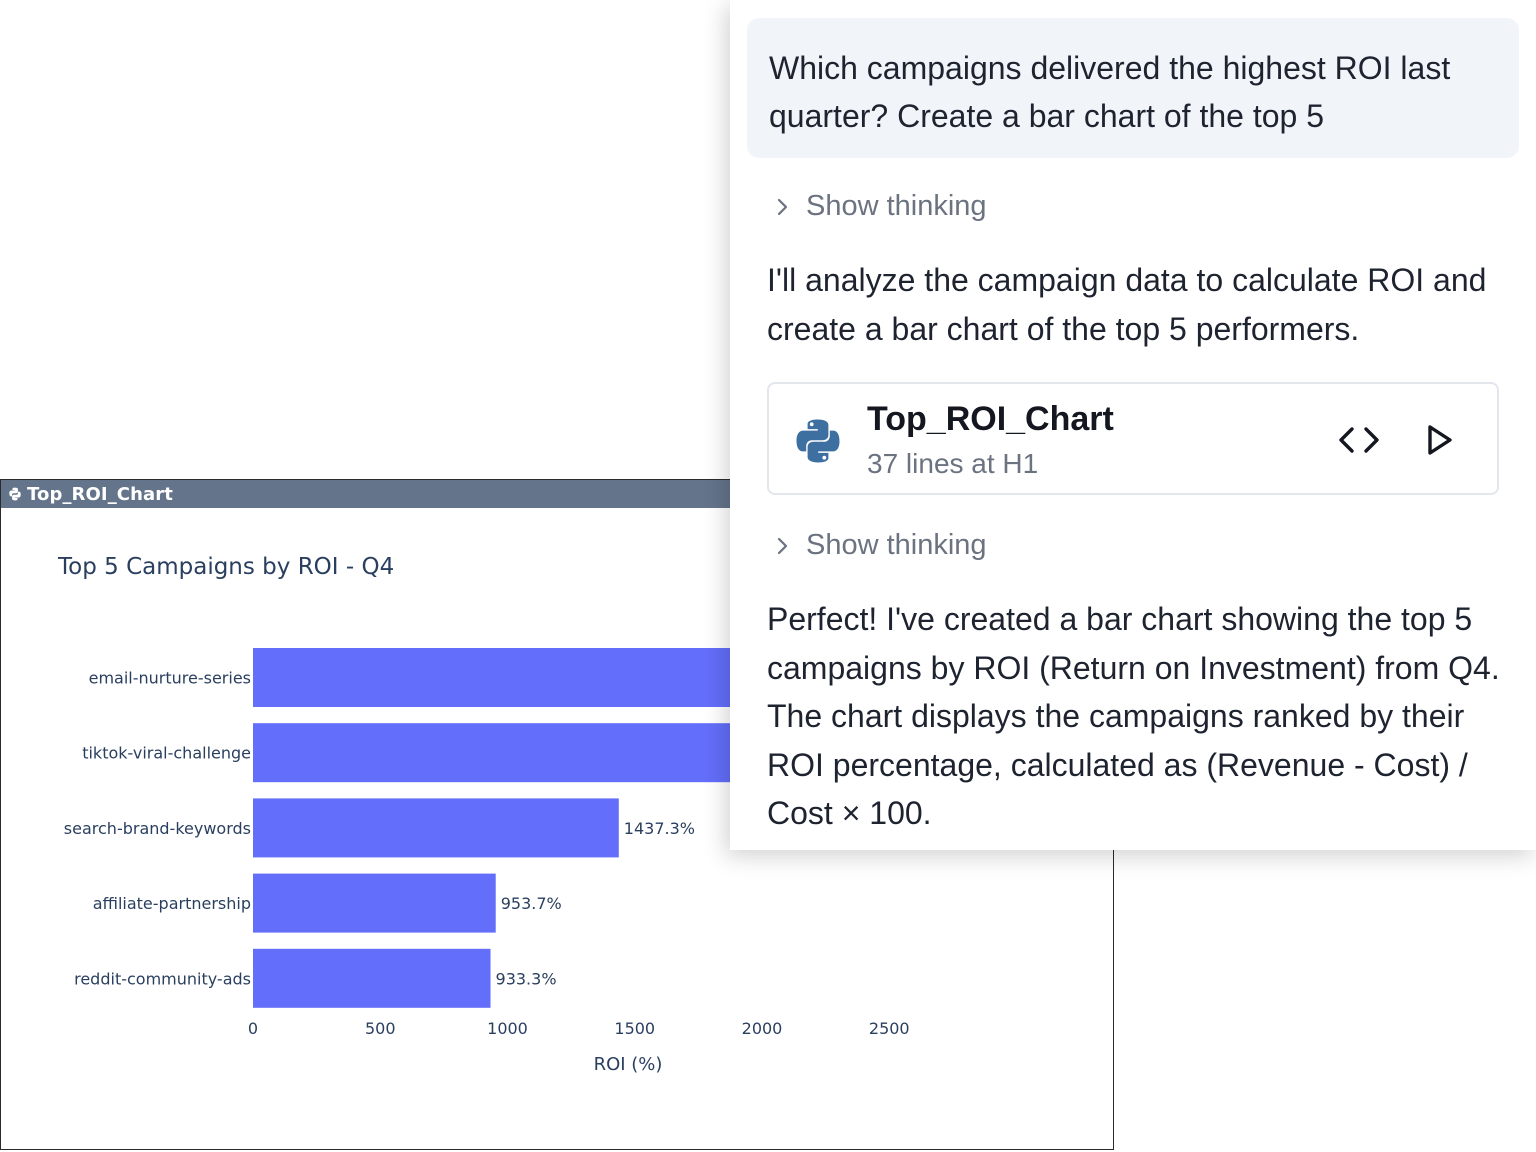 The width and height of the screenshot is (1536, 1152). I want to click on x-tick-label: 1000, so click(507, 1028).